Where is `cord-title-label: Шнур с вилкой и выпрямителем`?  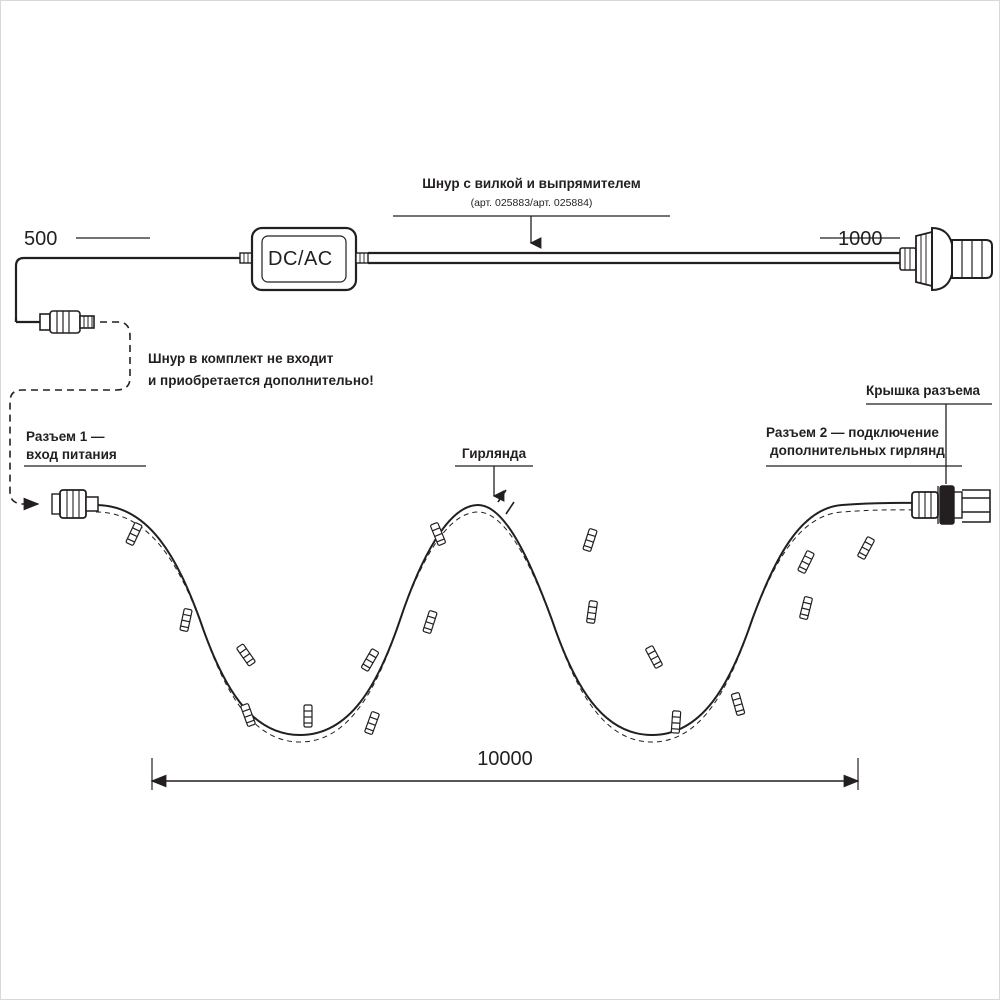
cord-title-label: Шнур с вилкой и выпрямителем is located at coordinates (531, 183).